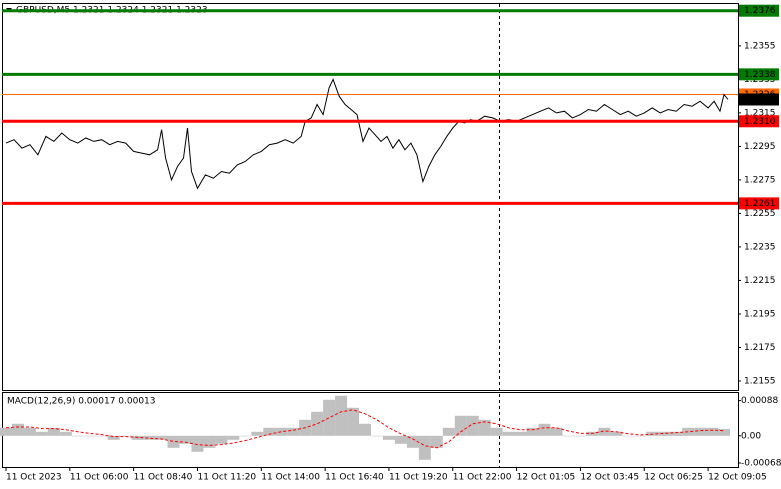 The width and height of the screenshot is (781, 489). Describe the element at coordinates (760, 113) in the screenshot. I see `y-tick-label: 1.2315` at that location.